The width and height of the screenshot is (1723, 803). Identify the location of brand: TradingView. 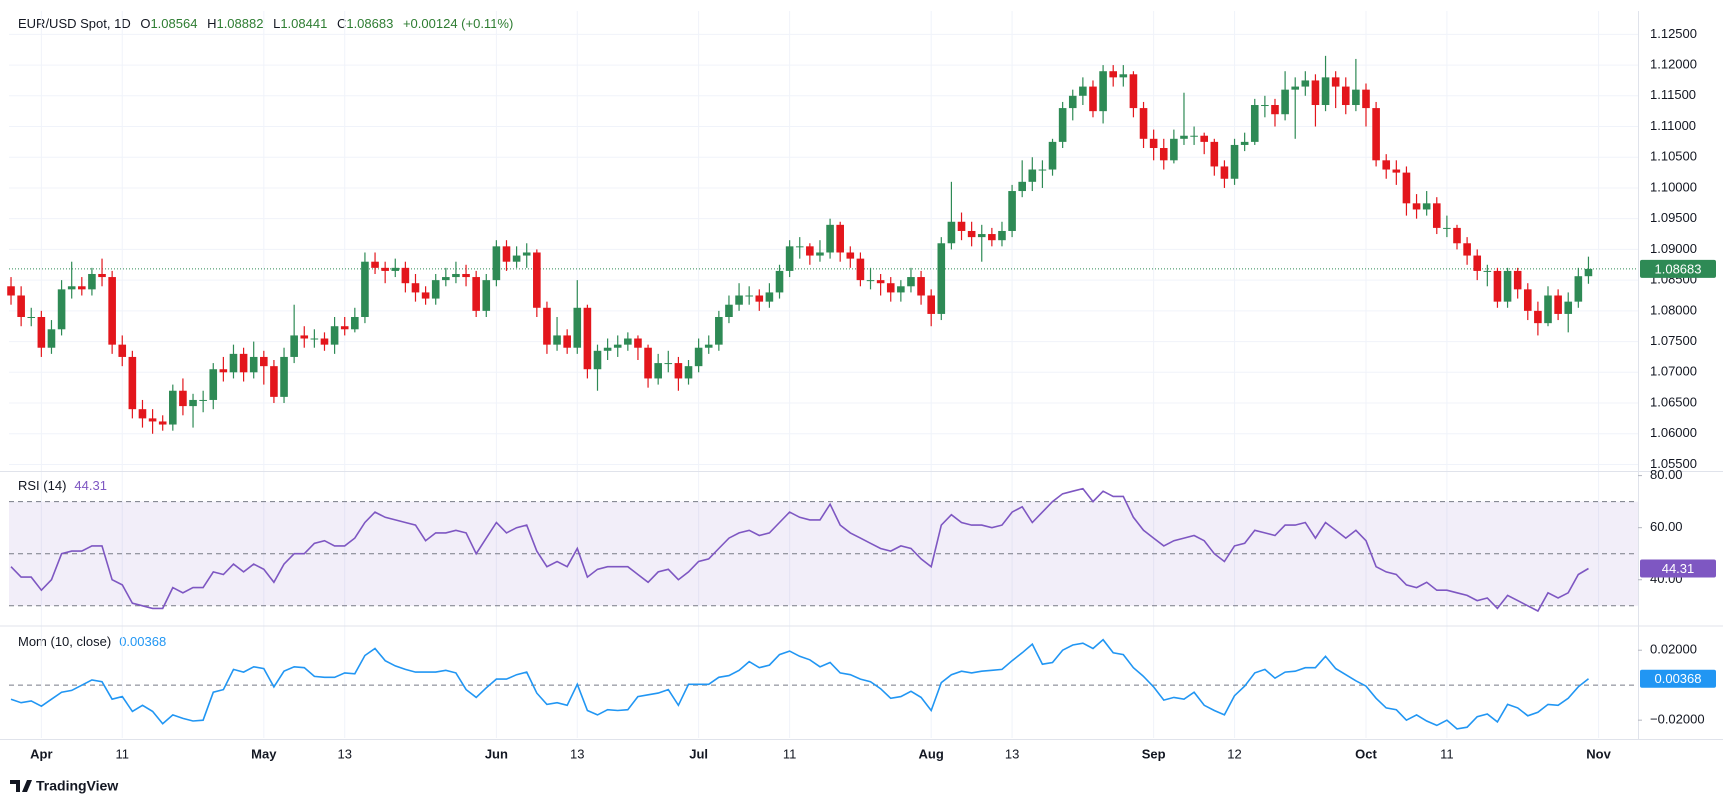
(77, 786).